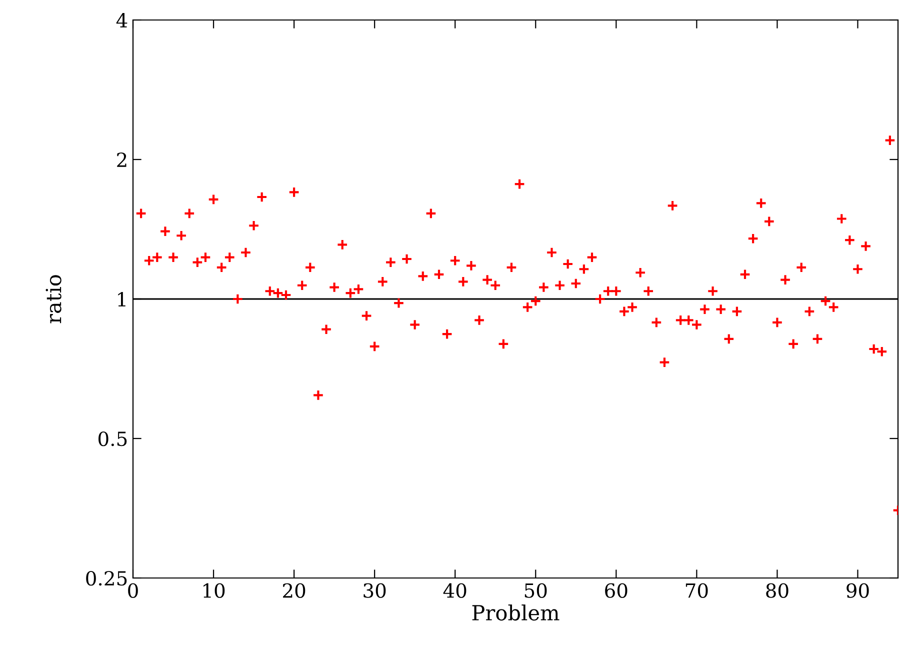  I want to click on x-tick-label: 80, so click(777, 590).